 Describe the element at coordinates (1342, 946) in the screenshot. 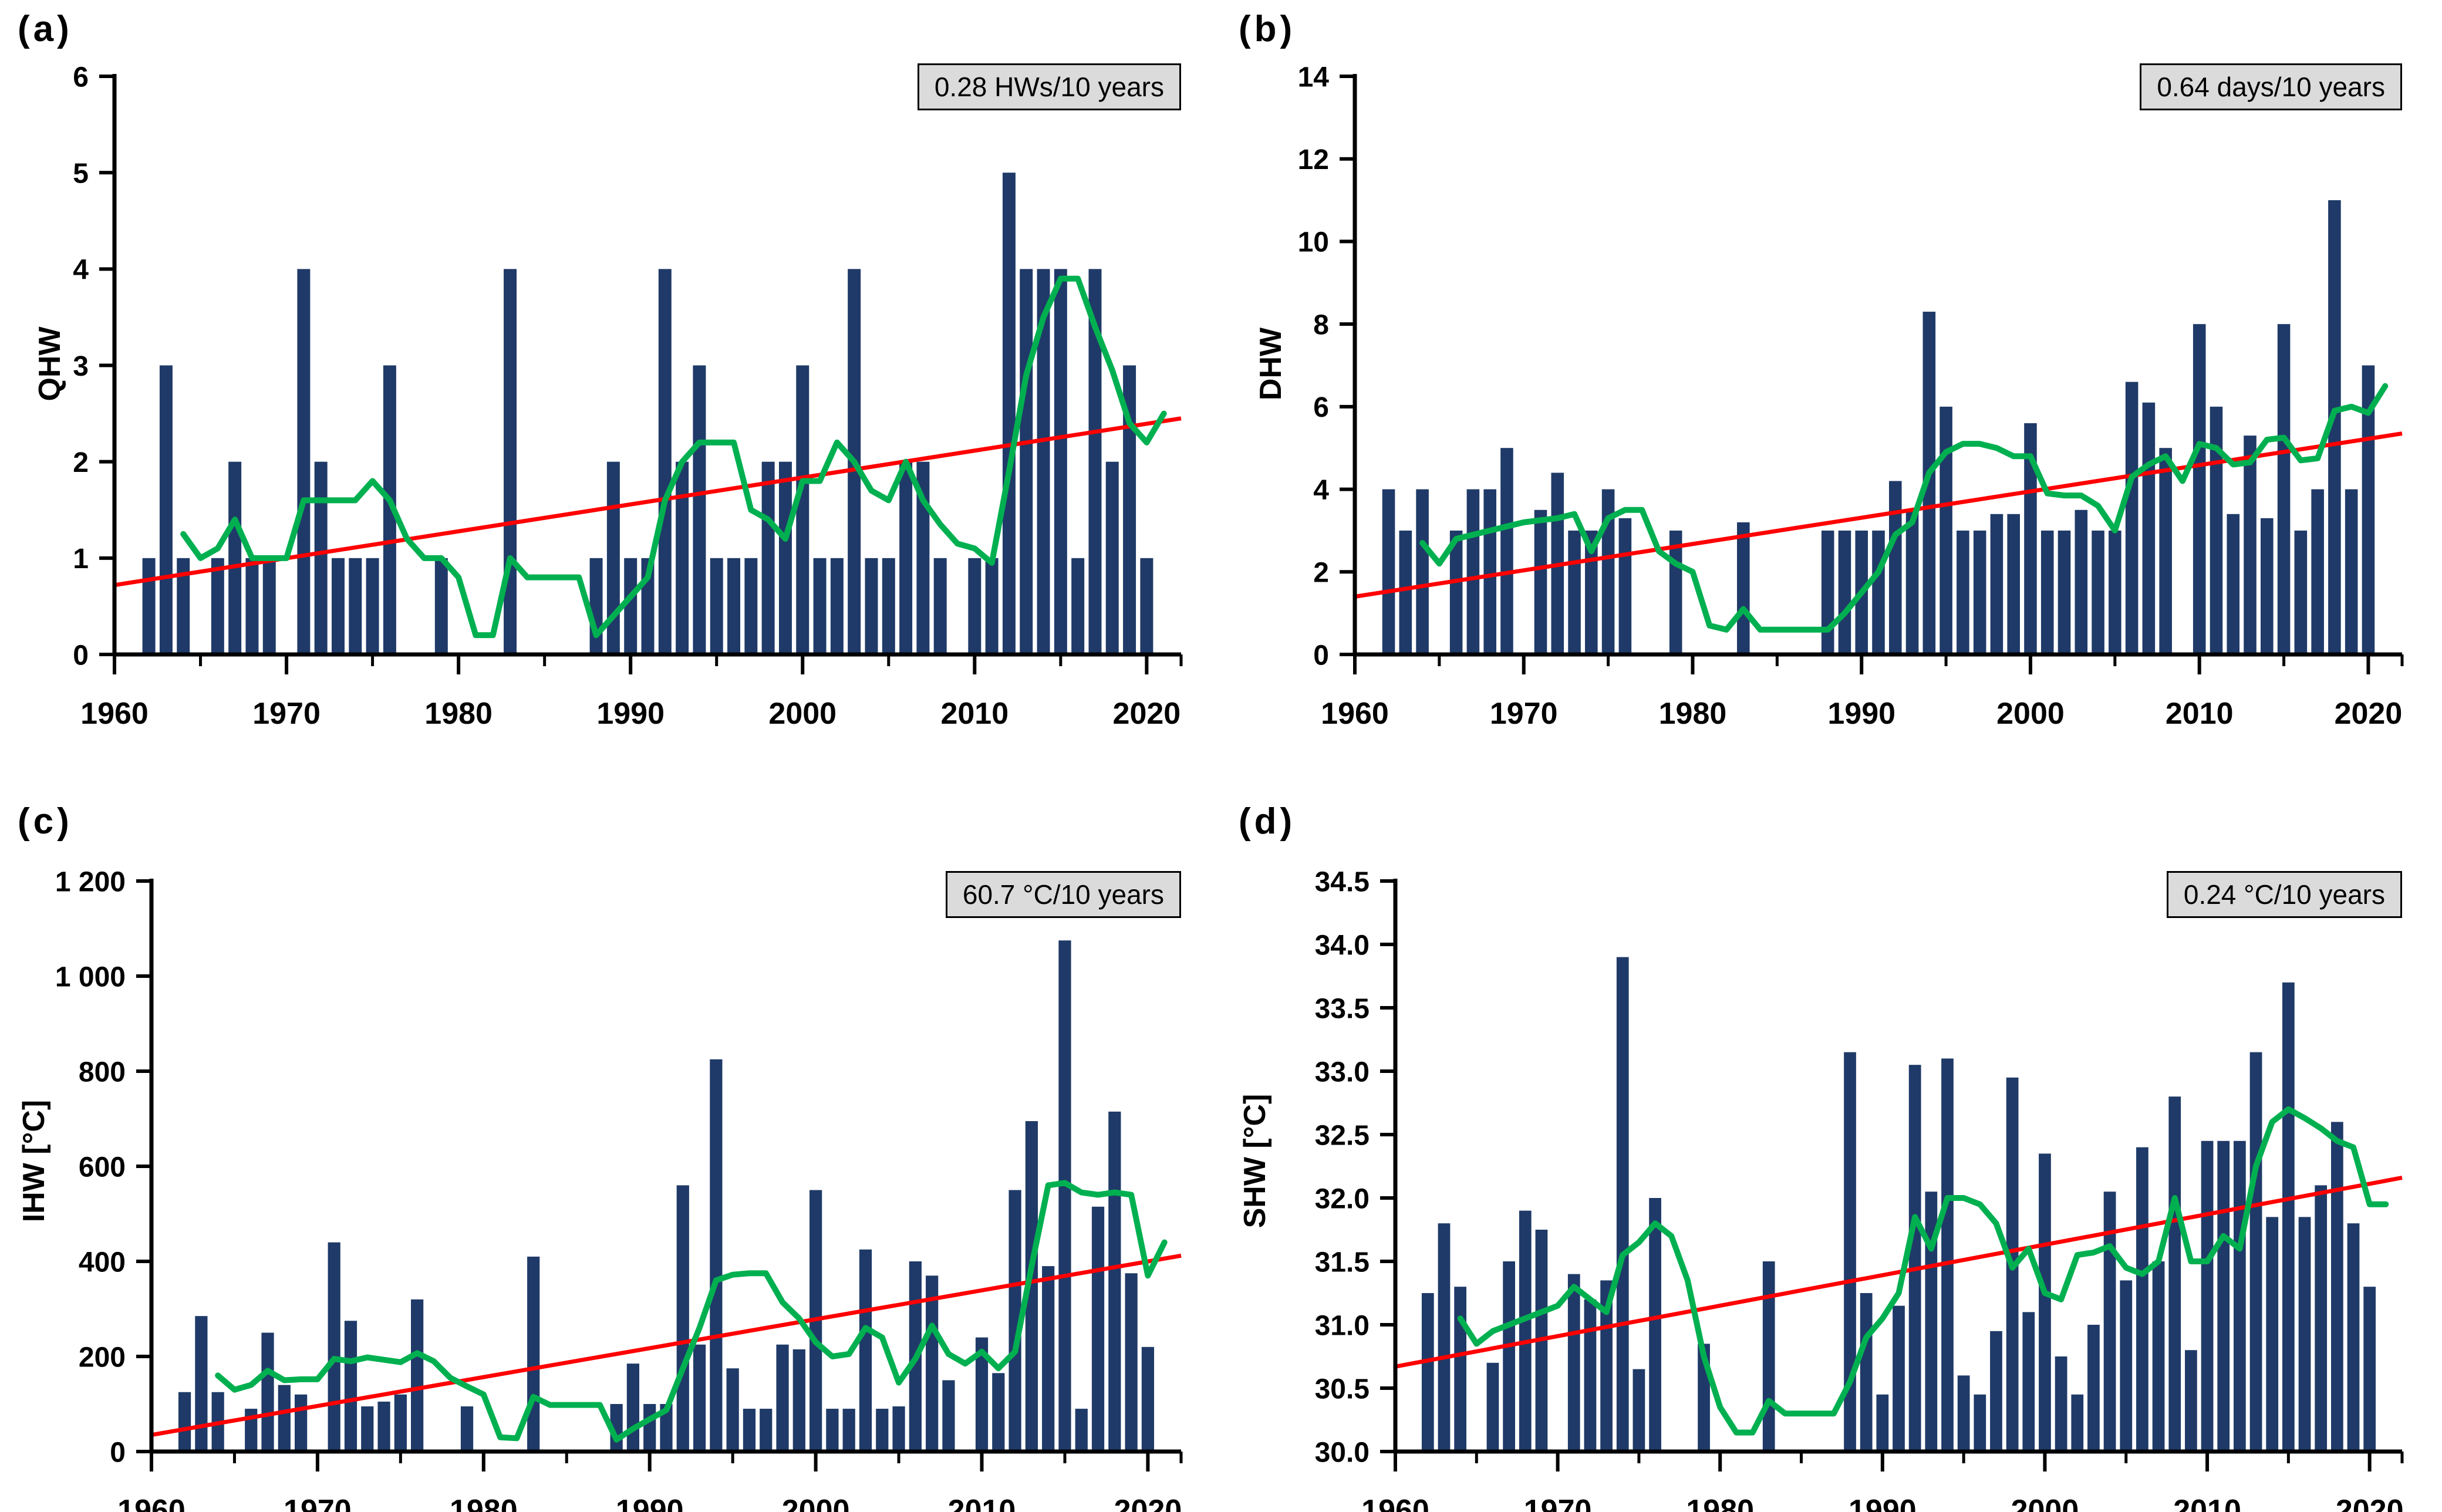

I see `y-tick-label: 34.0` at that location.